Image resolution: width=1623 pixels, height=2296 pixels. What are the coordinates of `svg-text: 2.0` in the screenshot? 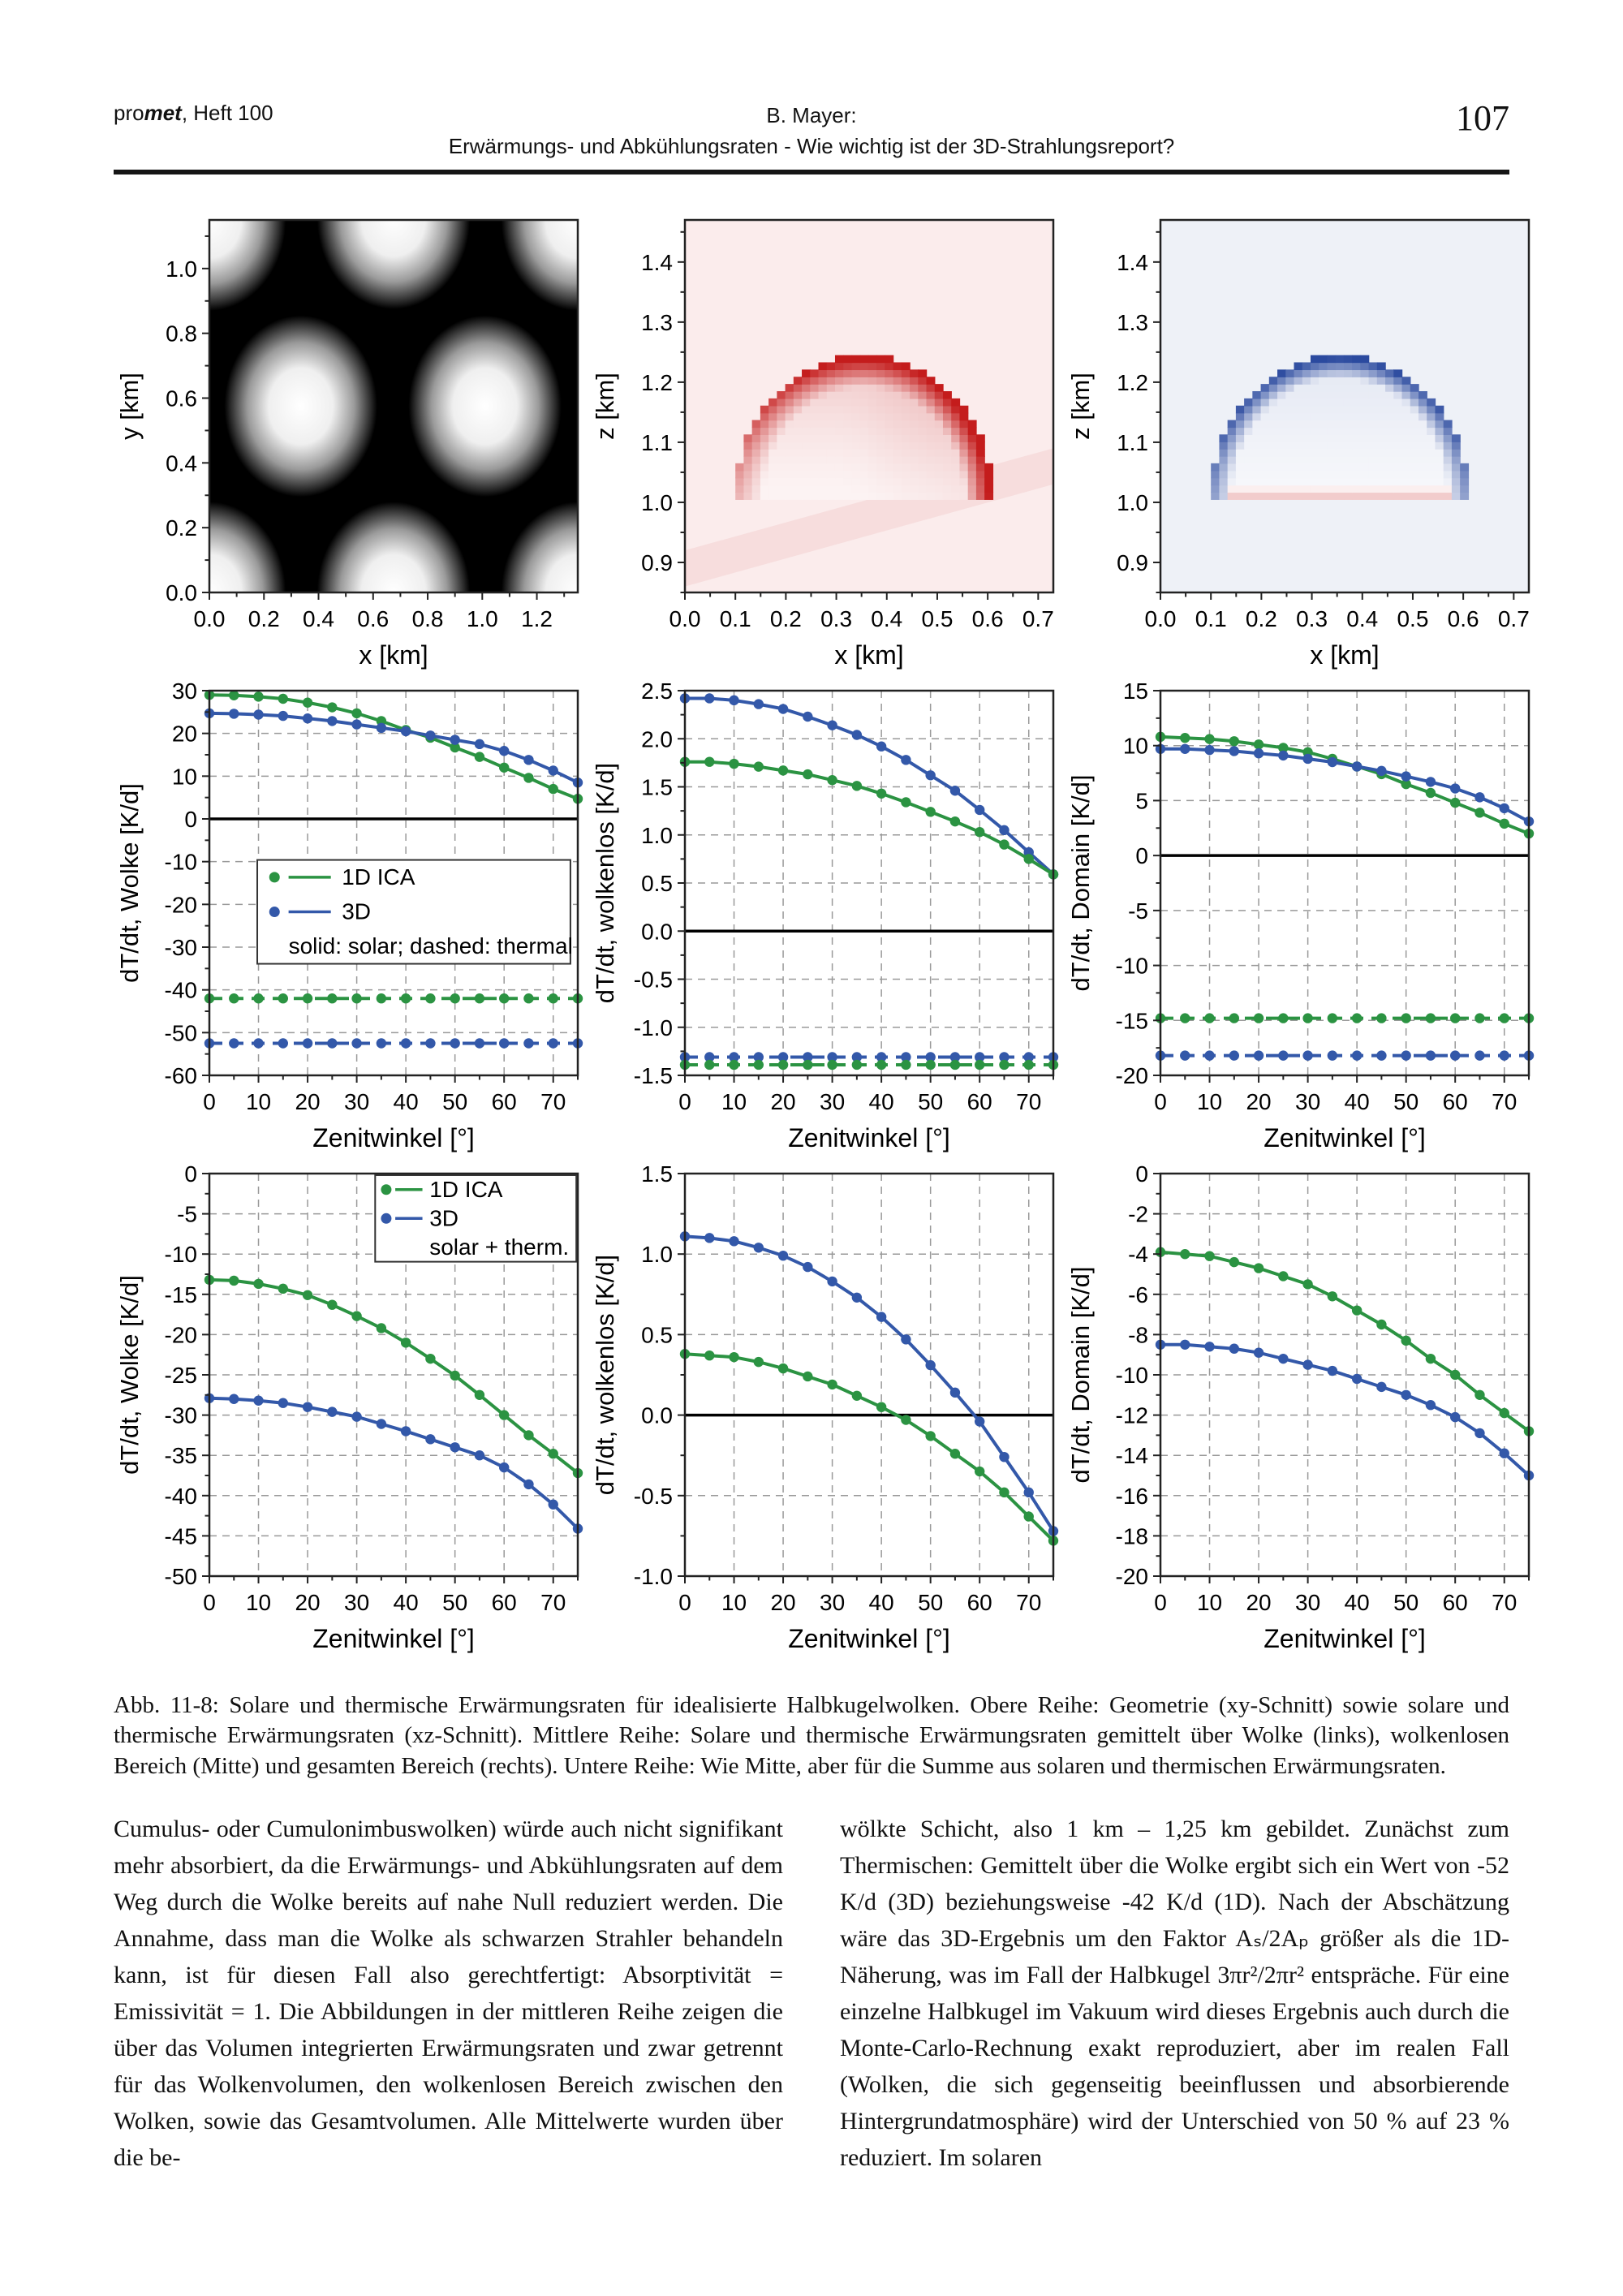 It's located at (657, 740).